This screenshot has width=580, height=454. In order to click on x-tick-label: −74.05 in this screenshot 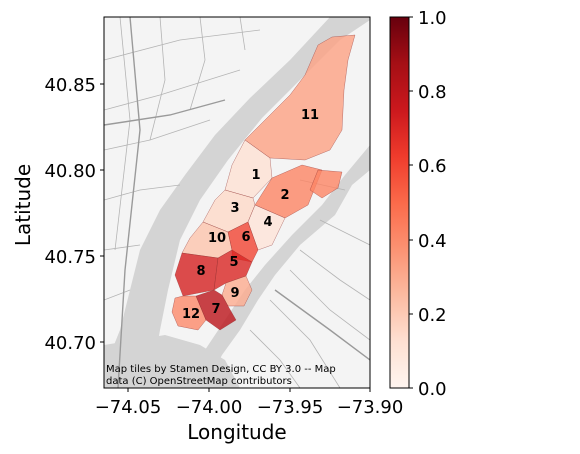, I will do `click(128, 407)`.